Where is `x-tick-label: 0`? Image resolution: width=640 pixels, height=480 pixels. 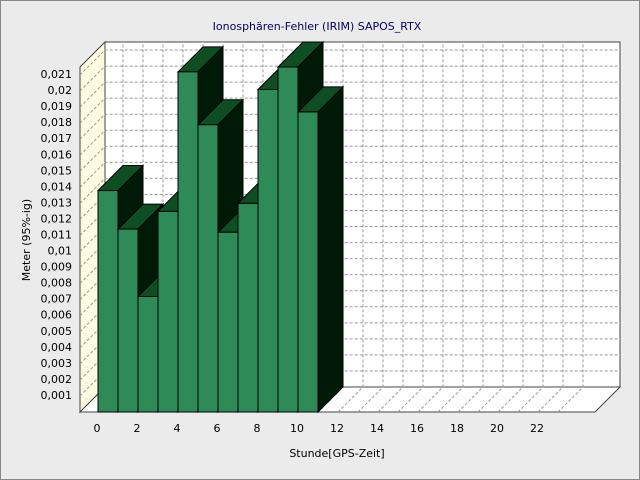 x-tick-label: 0 is located at coordinates (97, 428).